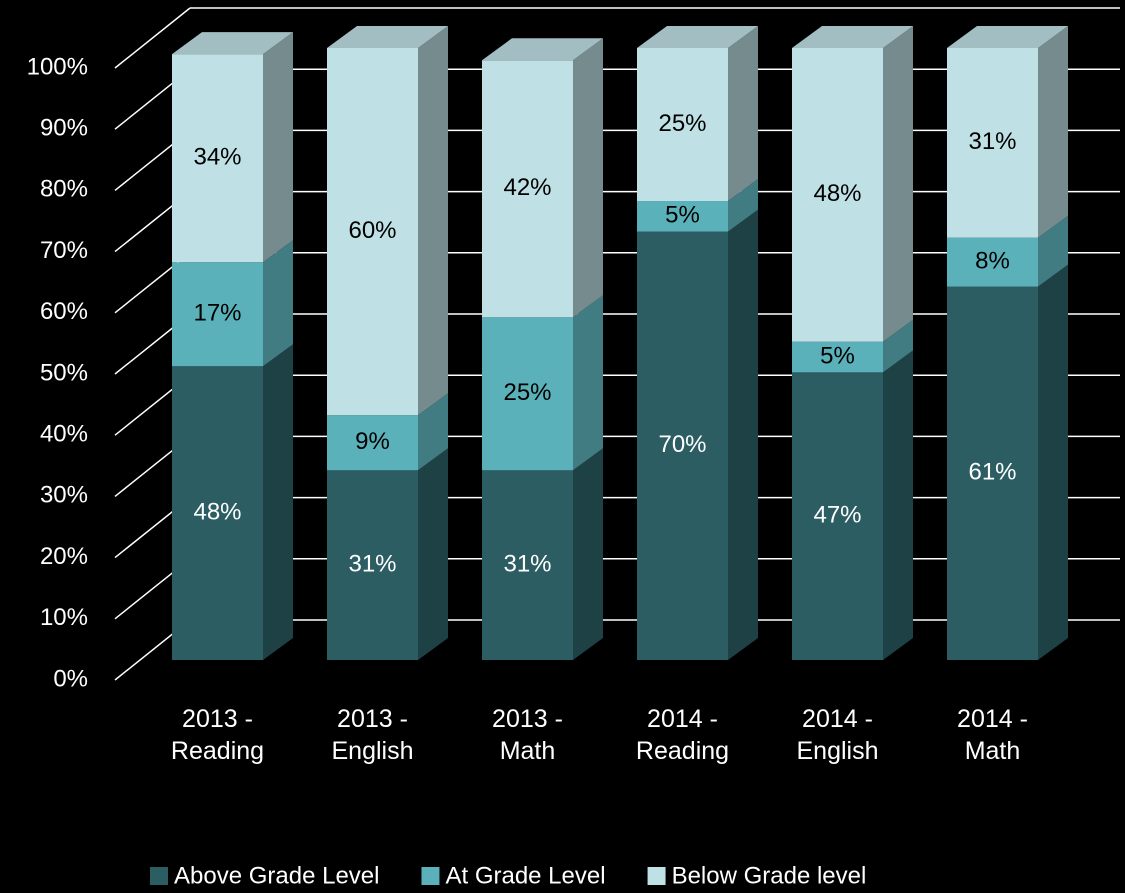 The width and height of the screenshot is (1125, 893). What do you see at coordinates (276, 875) in the screenshot?
I see `legend-label: Above Grade Level` at bounding box center [276, 875].